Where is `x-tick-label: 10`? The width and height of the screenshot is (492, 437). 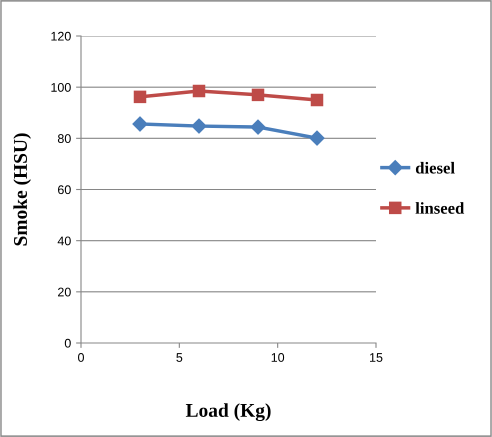 x-tick-label: 10 is located at coordinates (278, 357).